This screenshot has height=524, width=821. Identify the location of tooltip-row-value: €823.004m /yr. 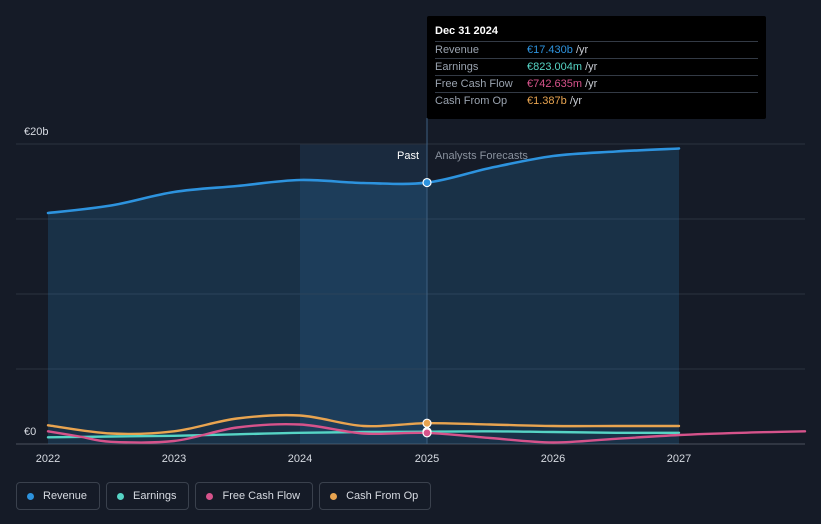
(562, 67).